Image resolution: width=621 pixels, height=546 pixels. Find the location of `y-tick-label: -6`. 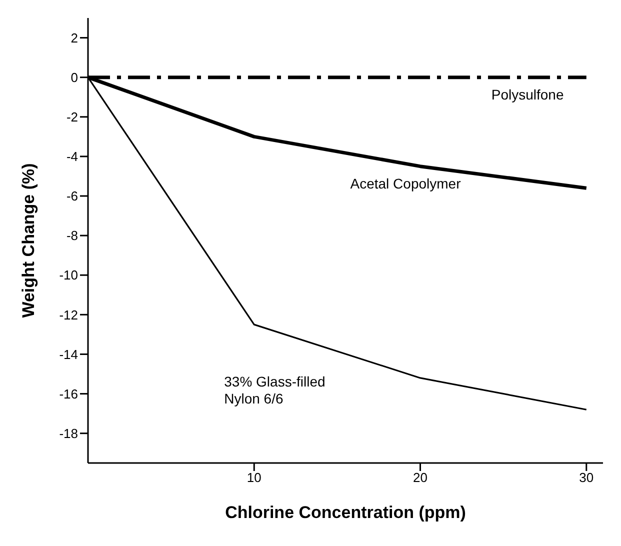

y-tick-label: -6 is located at coordinates (72, 196).